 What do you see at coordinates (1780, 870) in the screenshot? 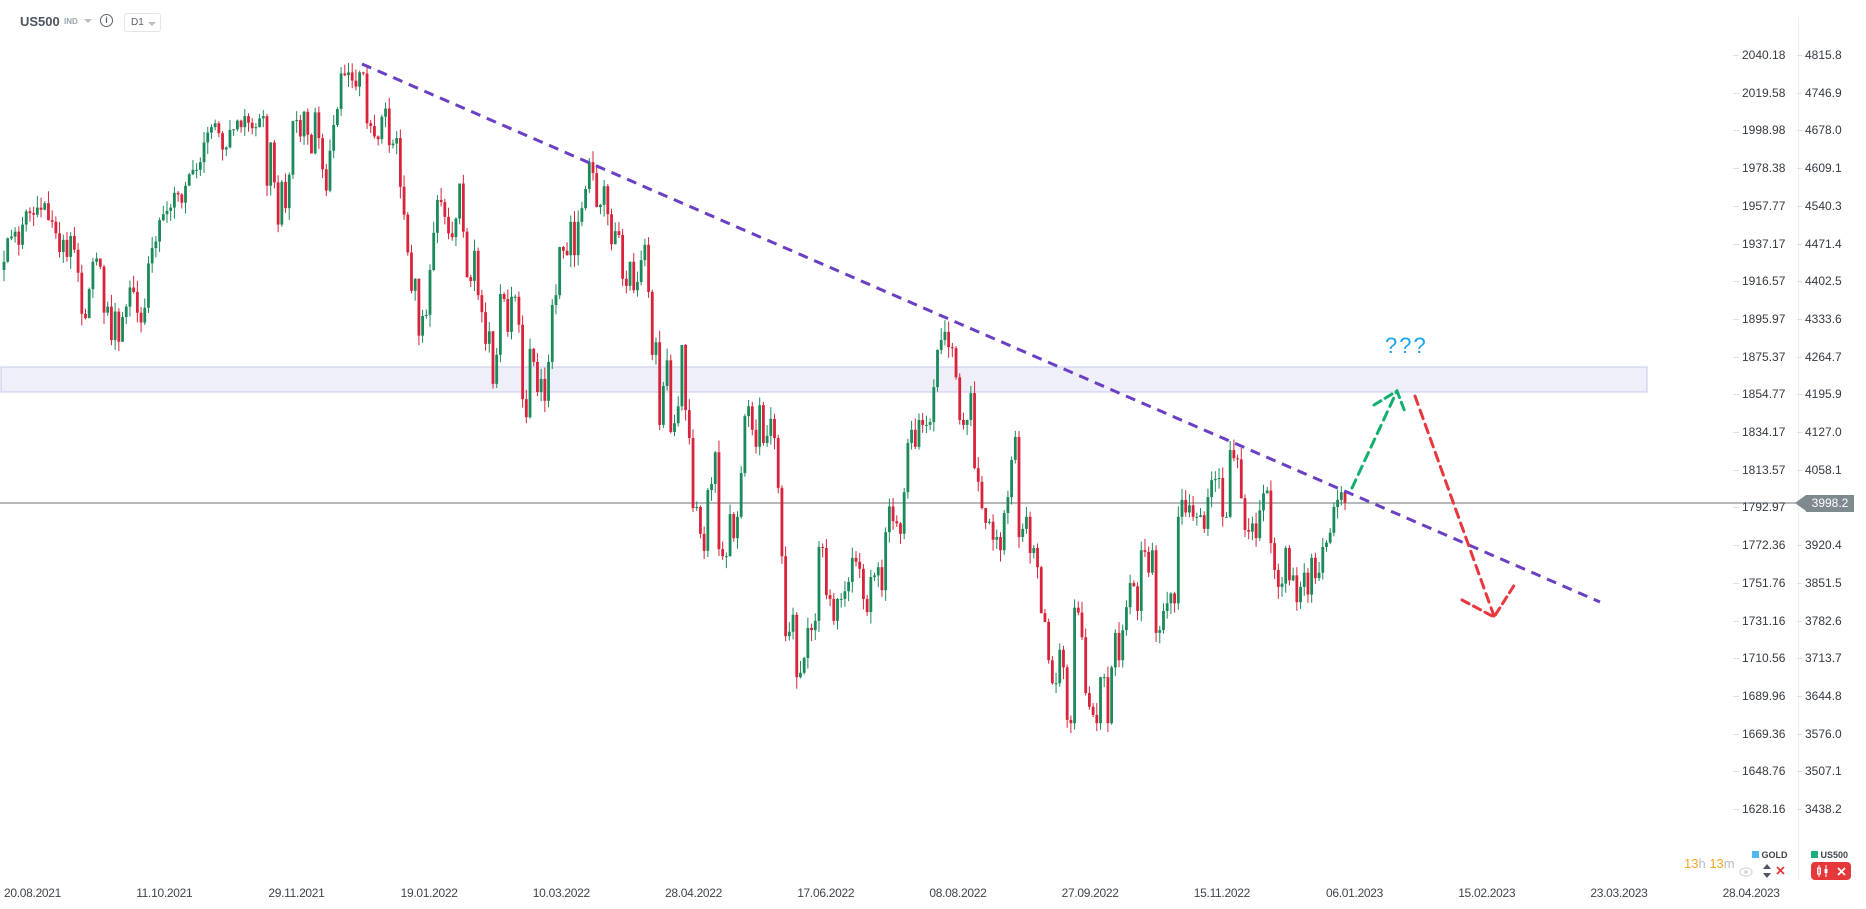
I see `remove-gold-icon` at bounding box center [1780, 870].